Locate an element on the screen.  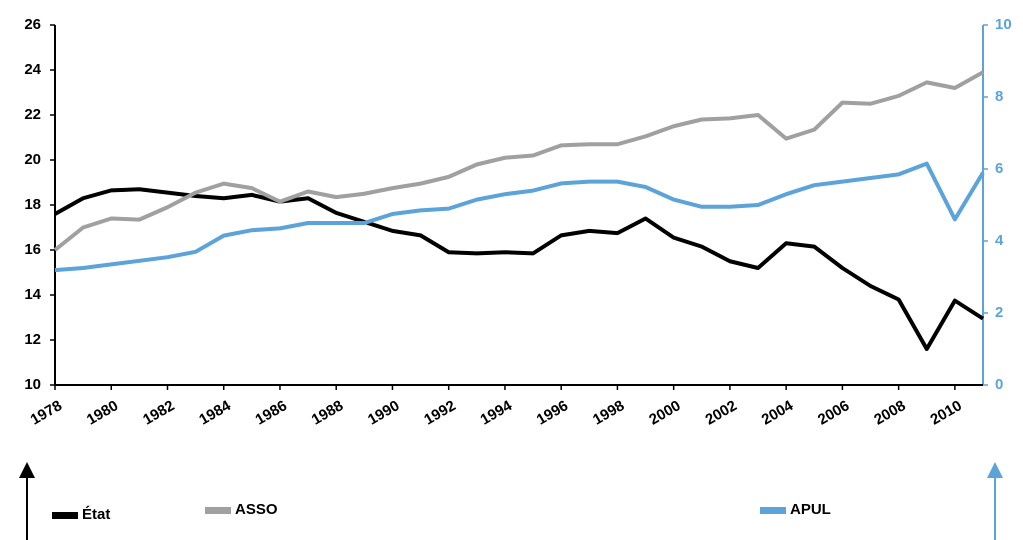
legend-label: APUL is located at coordinates (810, 509).